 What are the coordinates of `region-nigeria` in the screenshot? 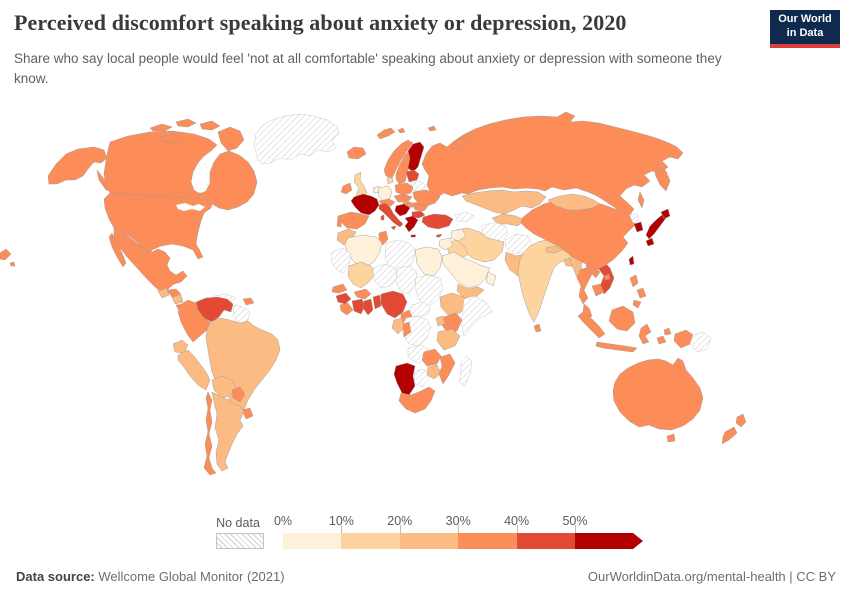 It's located at (394, 304).